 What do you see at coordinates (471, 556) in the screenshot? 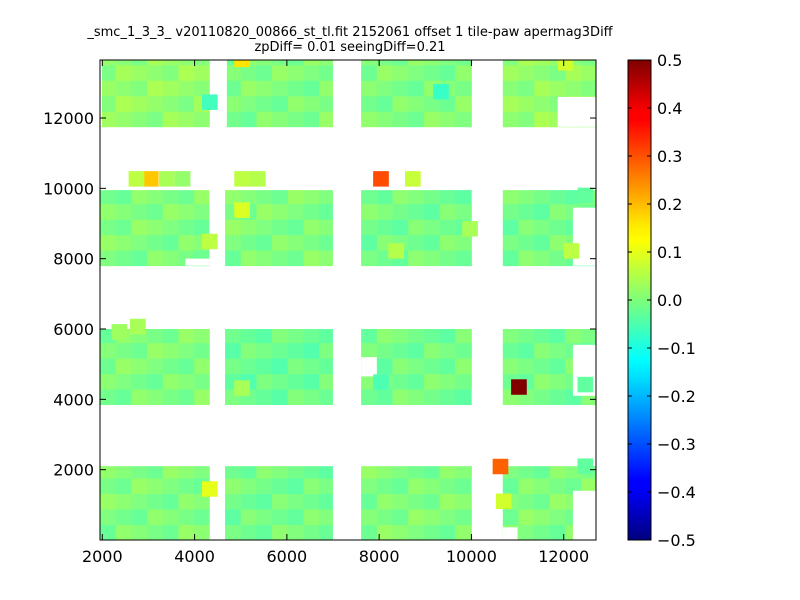
I see `x-tick-label: 10000` at bounding box center [471, 556].